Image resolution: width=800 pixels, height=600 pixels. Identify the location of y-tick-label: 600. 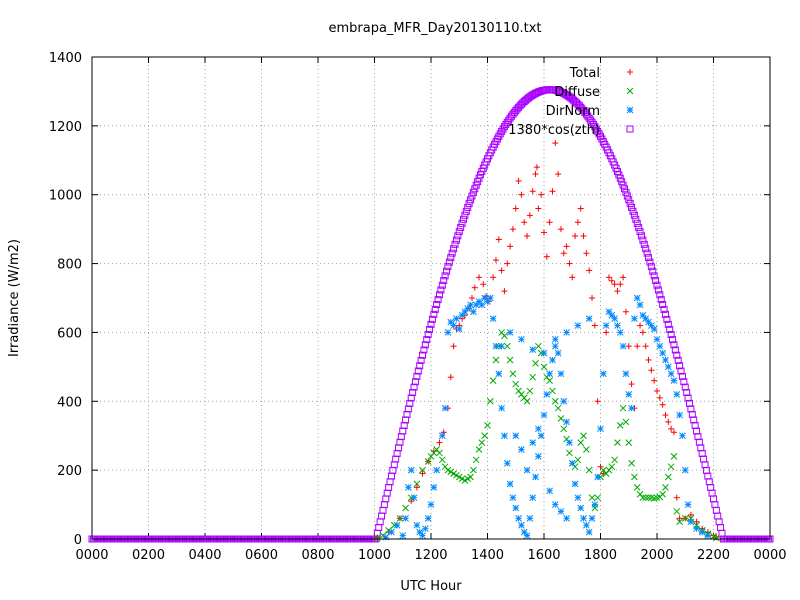
(69, 333).